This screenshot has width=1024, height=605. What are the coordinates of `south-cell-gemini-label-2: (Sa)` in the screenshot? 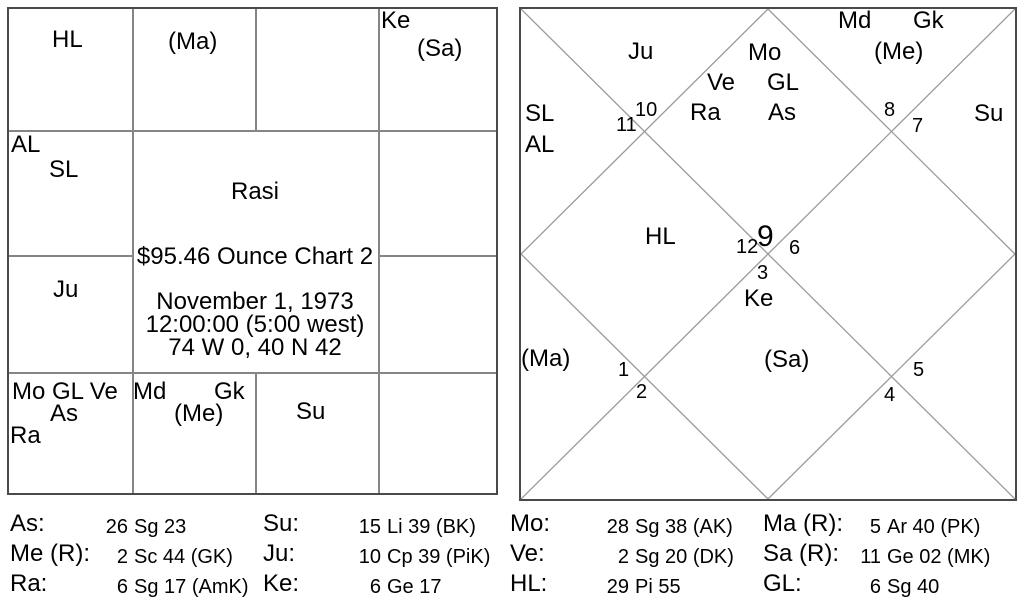 It's located at (440, 48).